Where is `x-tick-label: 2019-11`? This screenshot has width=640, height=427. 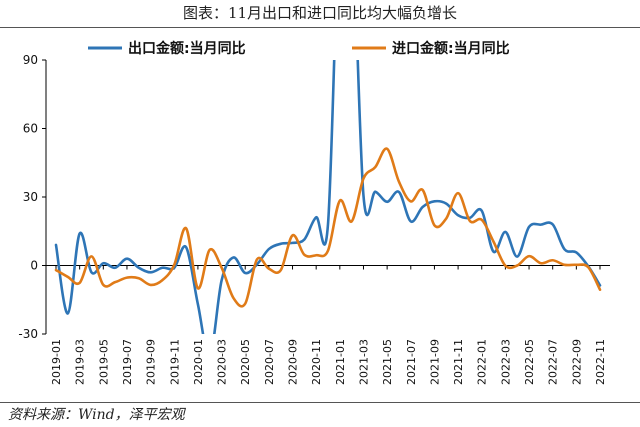 x-tick-label: 2019-11 is located at coordinates (174, 362).